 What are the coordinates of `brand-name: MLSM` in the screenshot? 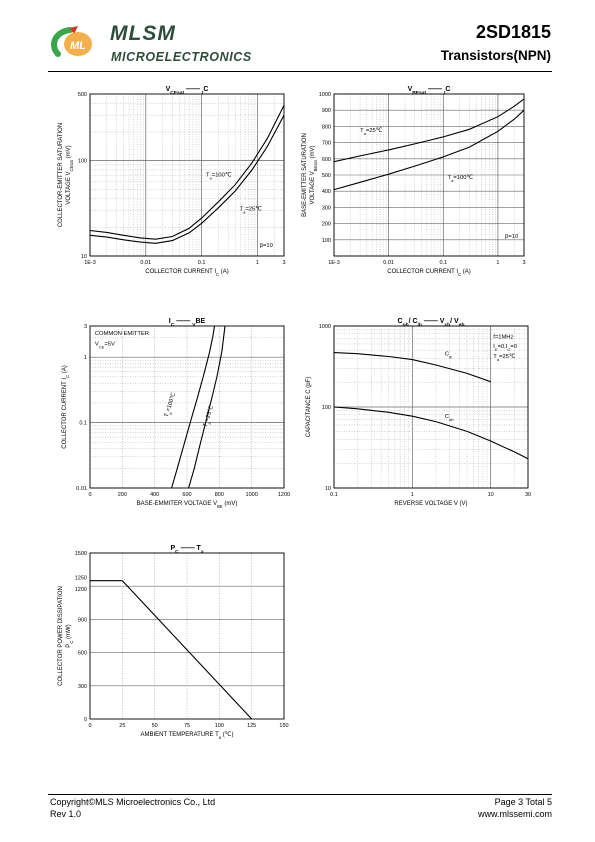 It's located at (143, 33).